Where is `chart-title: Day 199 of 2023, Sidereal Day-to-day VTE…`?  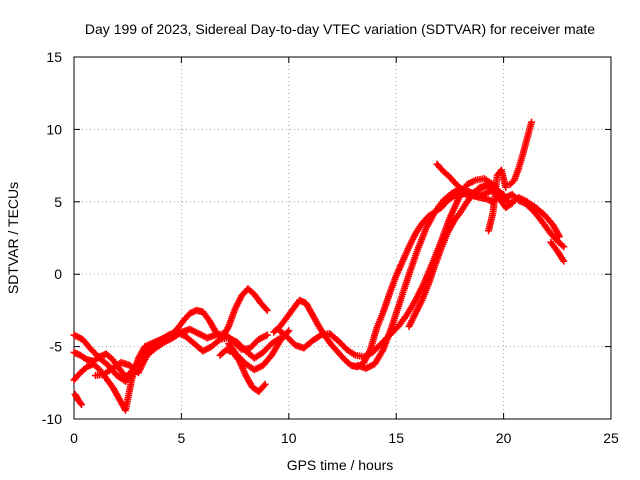
chart-title: Day 199 of 2023, Sidereal Day-to-day VTE… is located at coordinates (340, 29).